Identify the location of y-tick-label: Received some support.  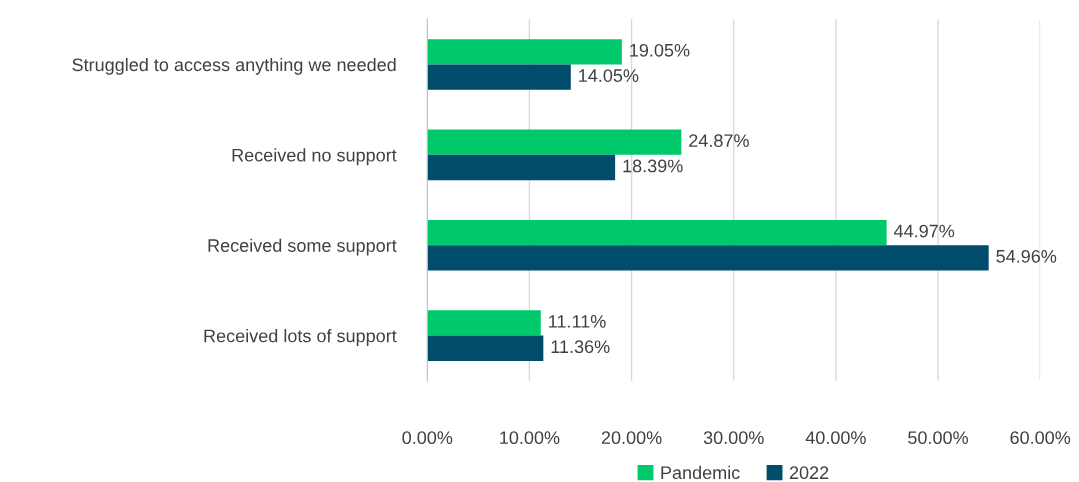
(302, 247).